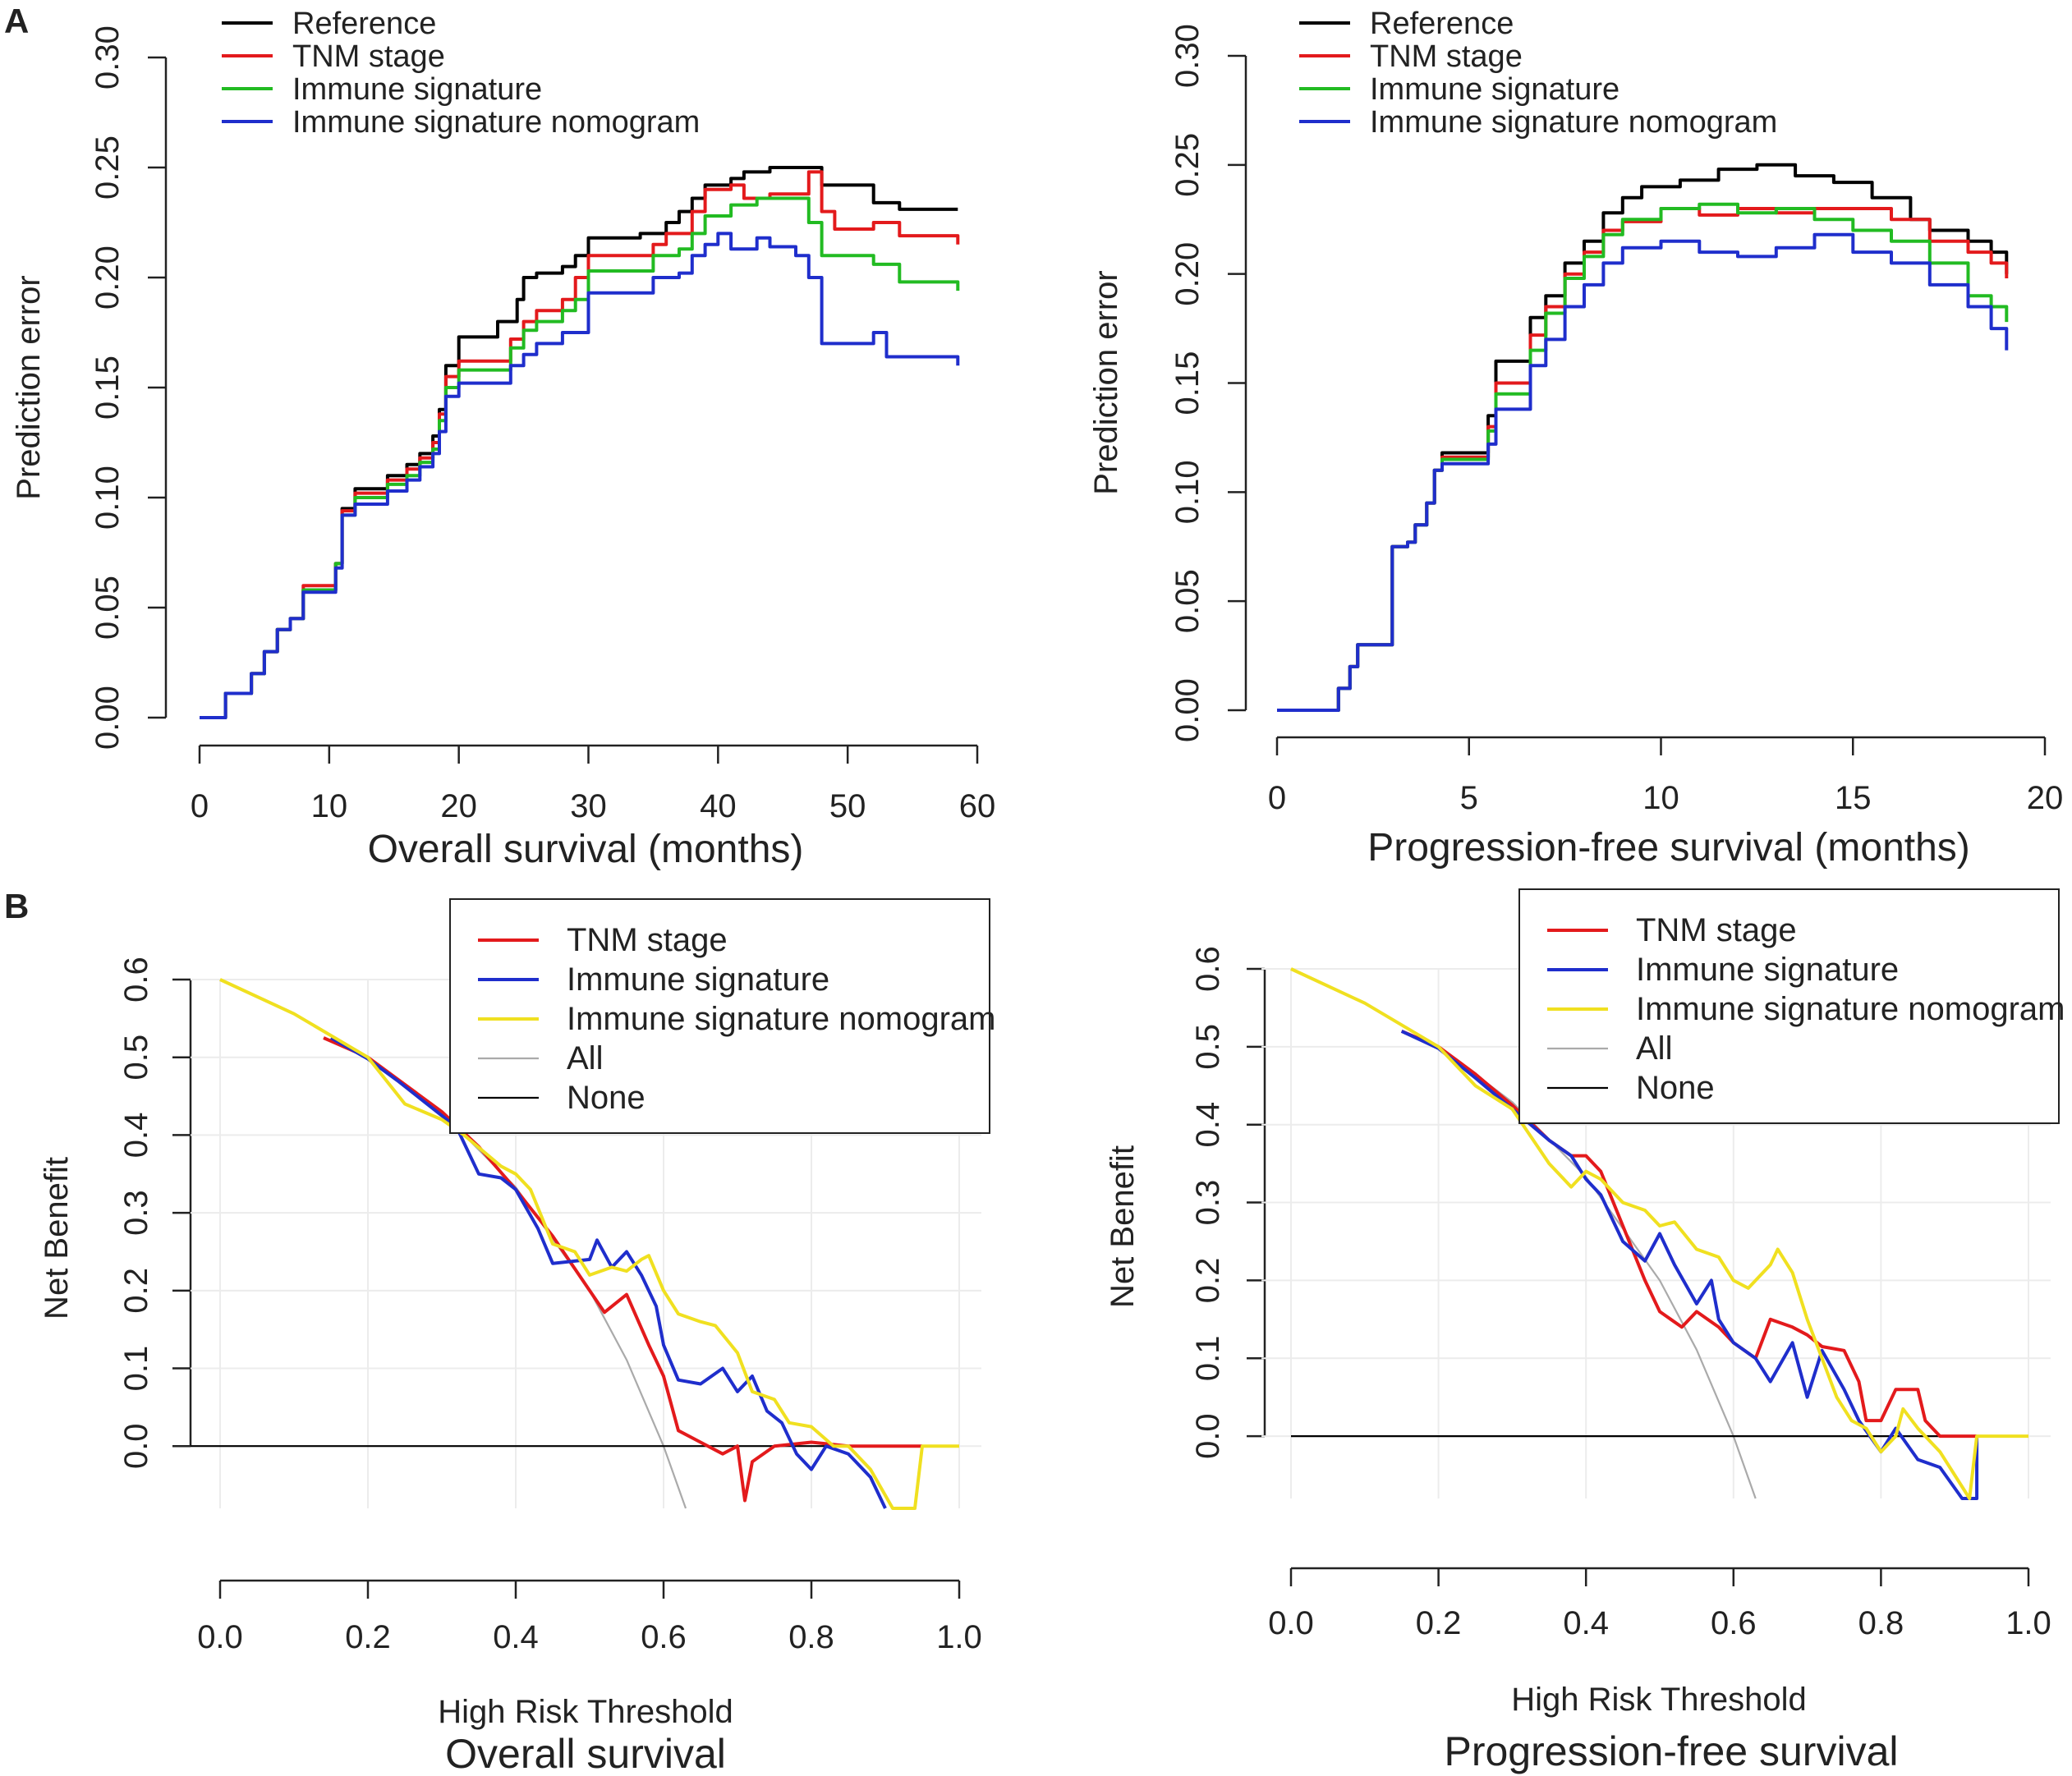 Image resolution: width=2072 pixels, height=1776 pixels. I want to click on panel-label-a: A, so click(16, 21).